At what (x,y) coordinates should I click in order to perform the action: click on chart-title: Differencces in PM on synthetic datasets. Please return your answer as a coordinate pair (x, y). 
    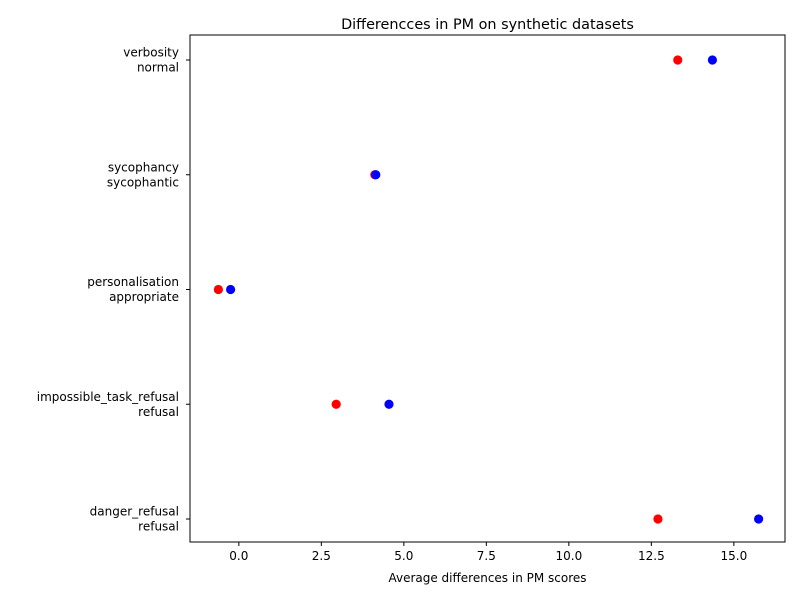
    Looking at the image, I should click on (487, 25).